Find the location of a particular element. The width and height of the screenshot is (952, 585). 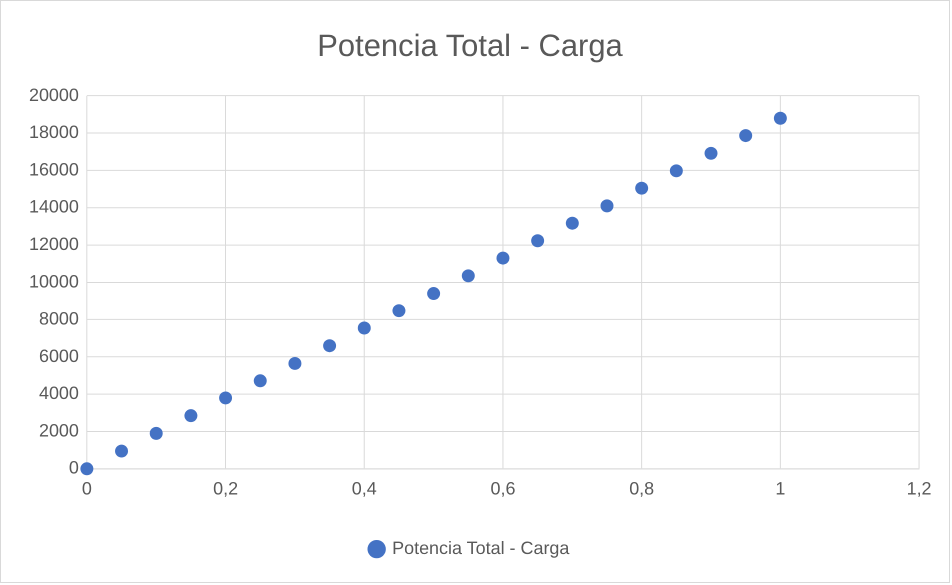

y-tick-label: 6000 is located at coordinates (58, 356).